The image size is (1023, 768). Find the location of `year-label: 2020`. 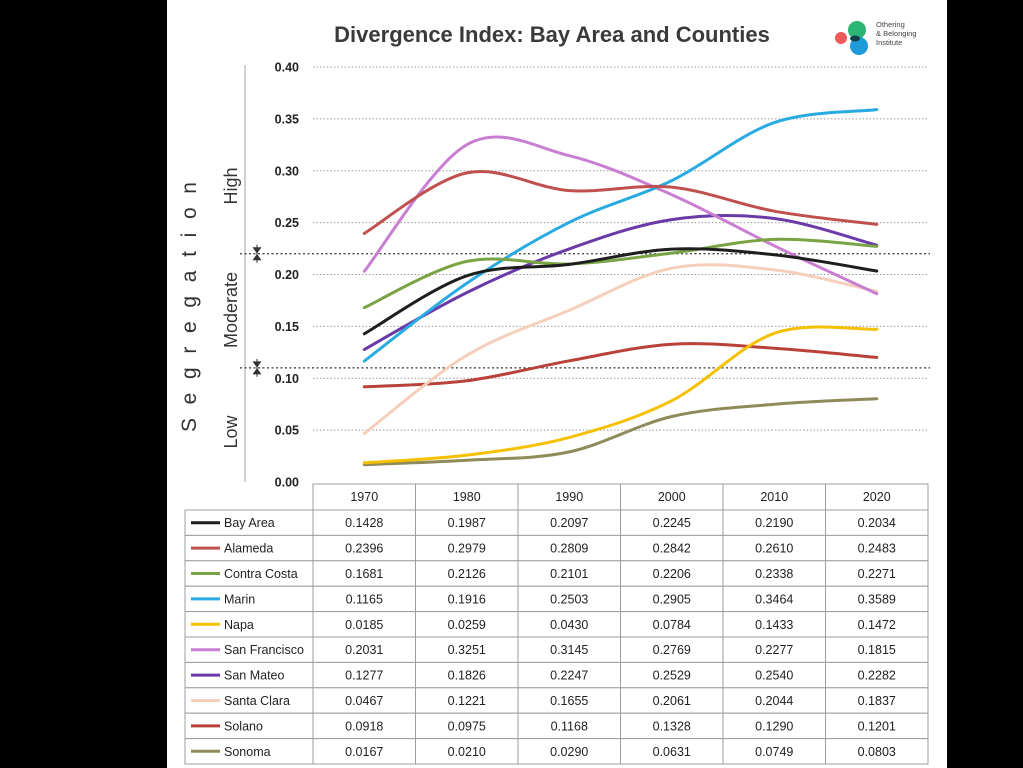

year-label: 2020 is located at coordinates (877, 497).